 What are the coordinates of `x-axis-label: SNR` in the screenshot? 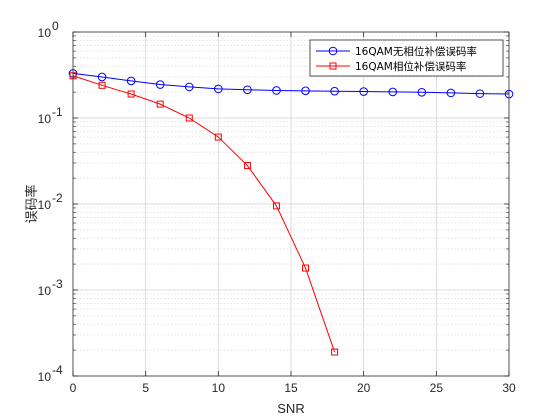 It's located at (290, 408).